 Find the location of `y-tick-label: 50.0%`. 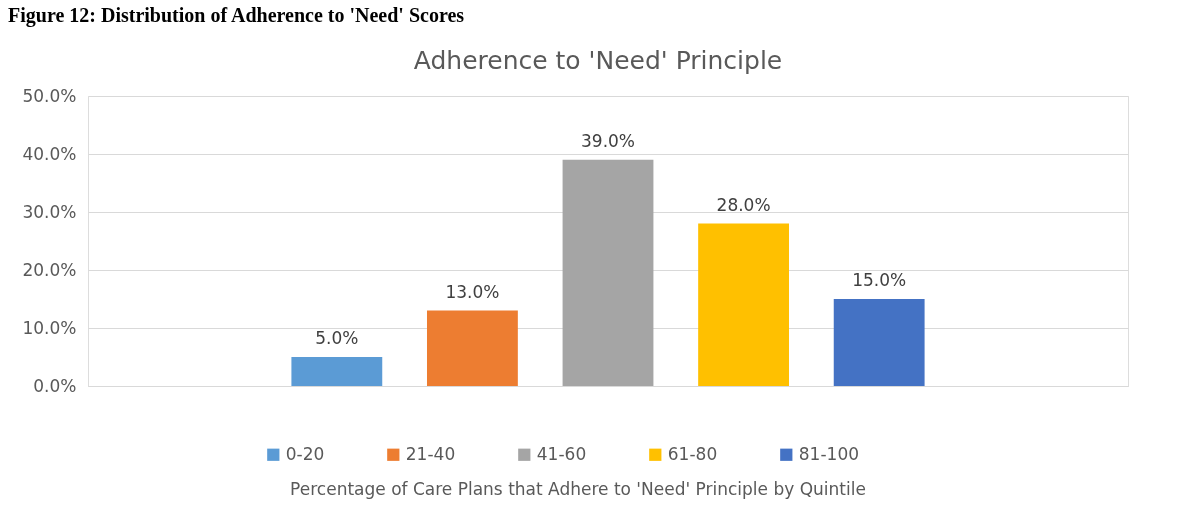

y-tick-label: 50.0% is located at coordinates (49, 95).